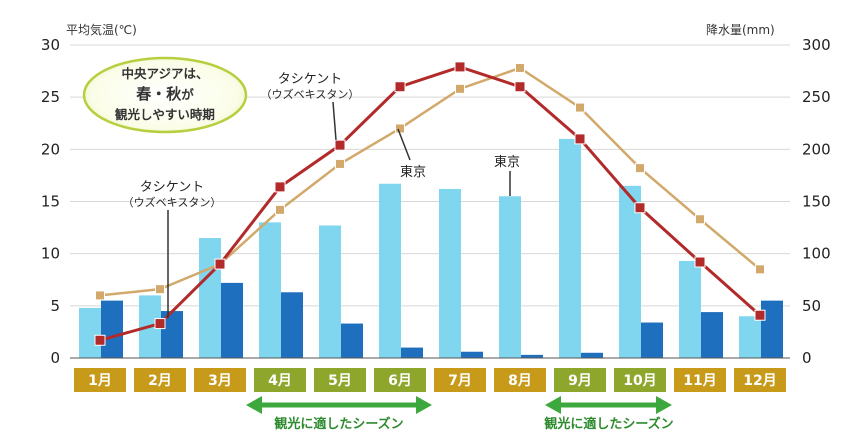 The image size is (866, 433). What do you see at coordinates (50, 254) in the screenshot?
I see `left-tick-label: 10` at bounding box center [50, 254].